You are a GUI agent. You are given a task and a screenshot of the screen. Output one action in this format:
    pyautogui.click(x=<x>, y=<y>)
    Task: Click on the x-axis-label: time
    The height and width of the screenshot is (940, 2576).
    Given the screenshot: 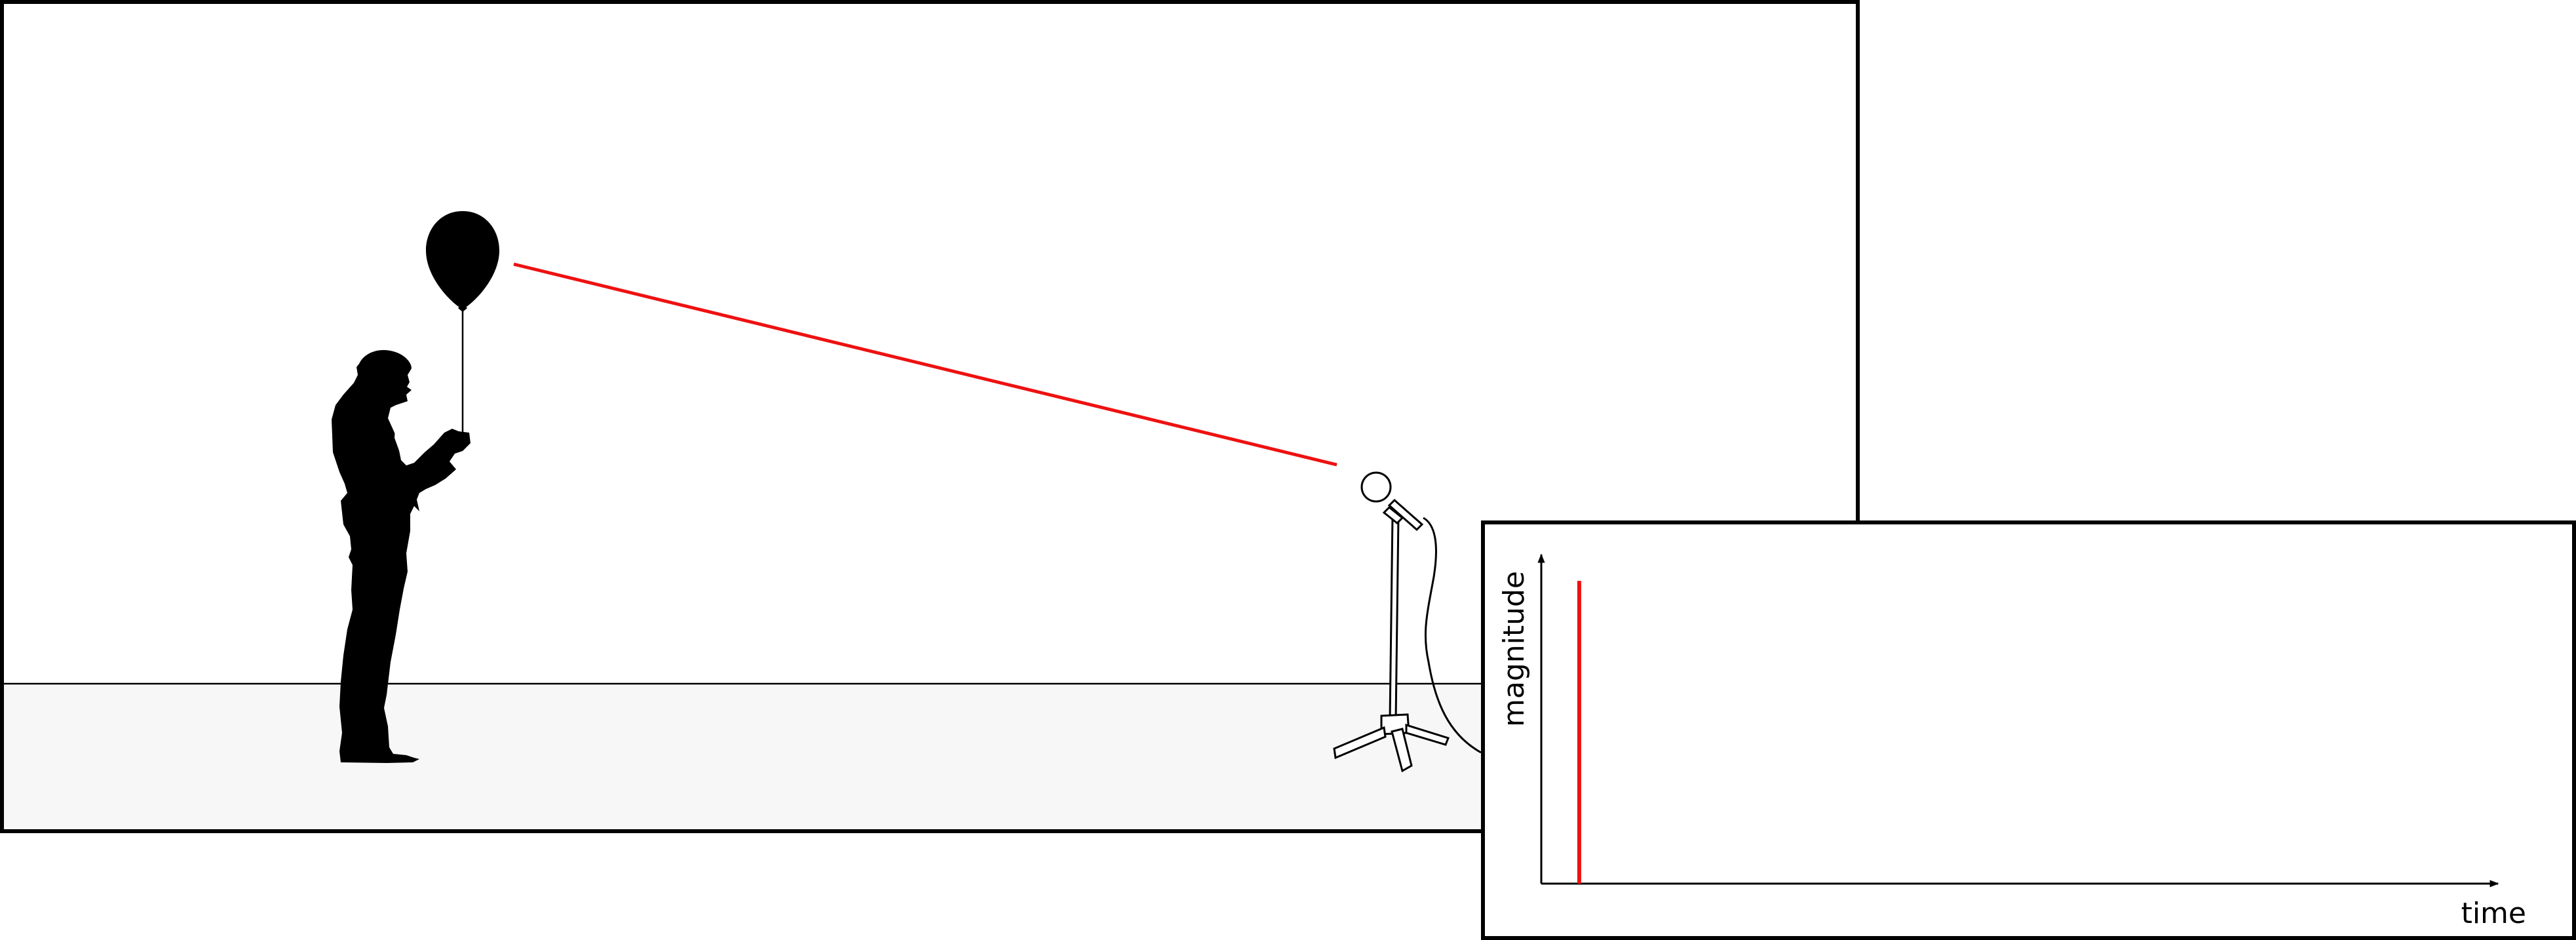 What is the action you would take?
    pyautogui.click(x=2493, y=914)
    